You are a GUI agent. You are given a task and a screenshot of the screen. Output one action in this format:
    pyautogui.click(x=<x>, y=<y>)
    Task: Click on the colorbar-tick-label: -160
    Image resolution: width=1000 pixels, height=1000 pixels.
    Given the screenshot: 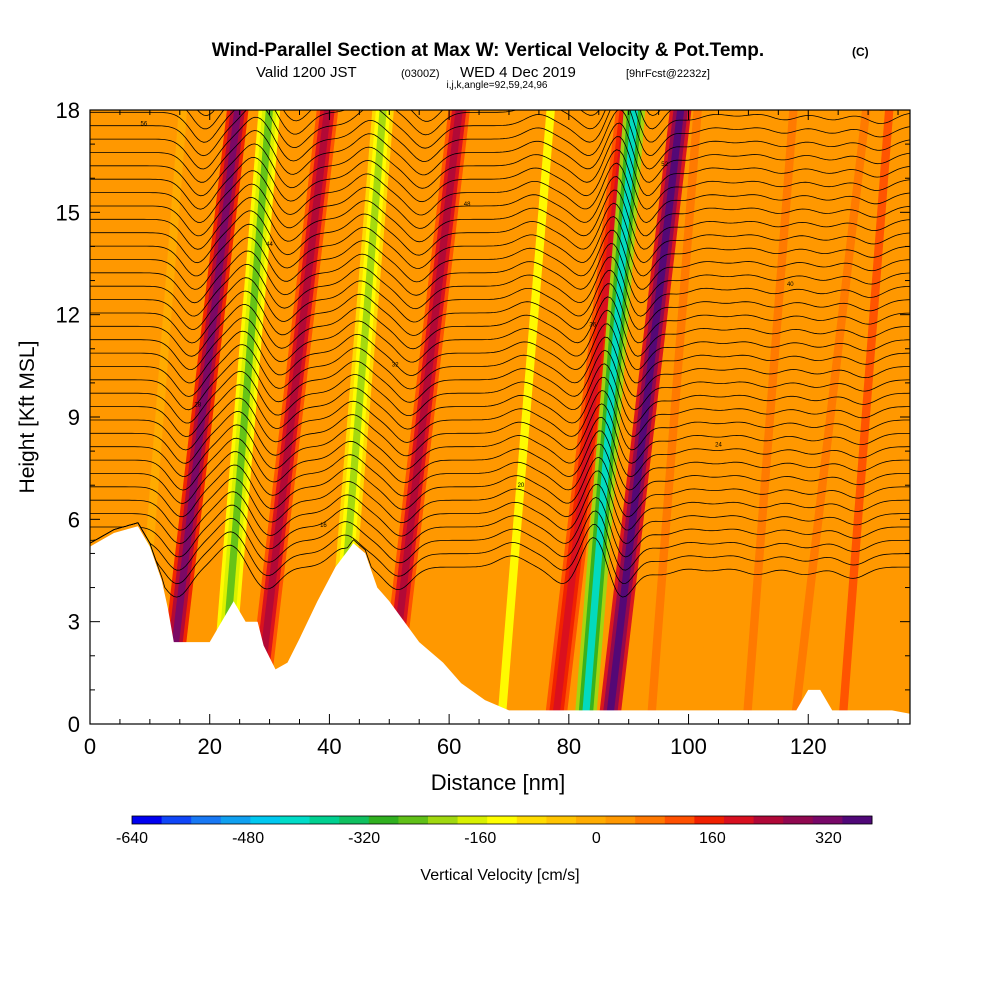 What is the action you would take?
    pyautogui.click(x=480, y=838)
    